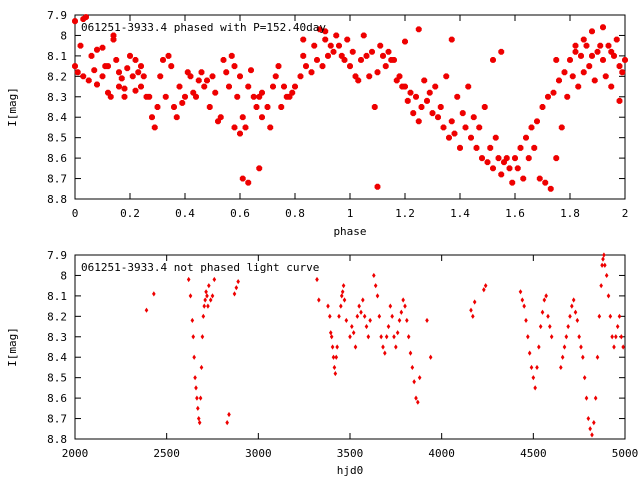  I want to click on x-tick-label: 2, so click(625, 213).